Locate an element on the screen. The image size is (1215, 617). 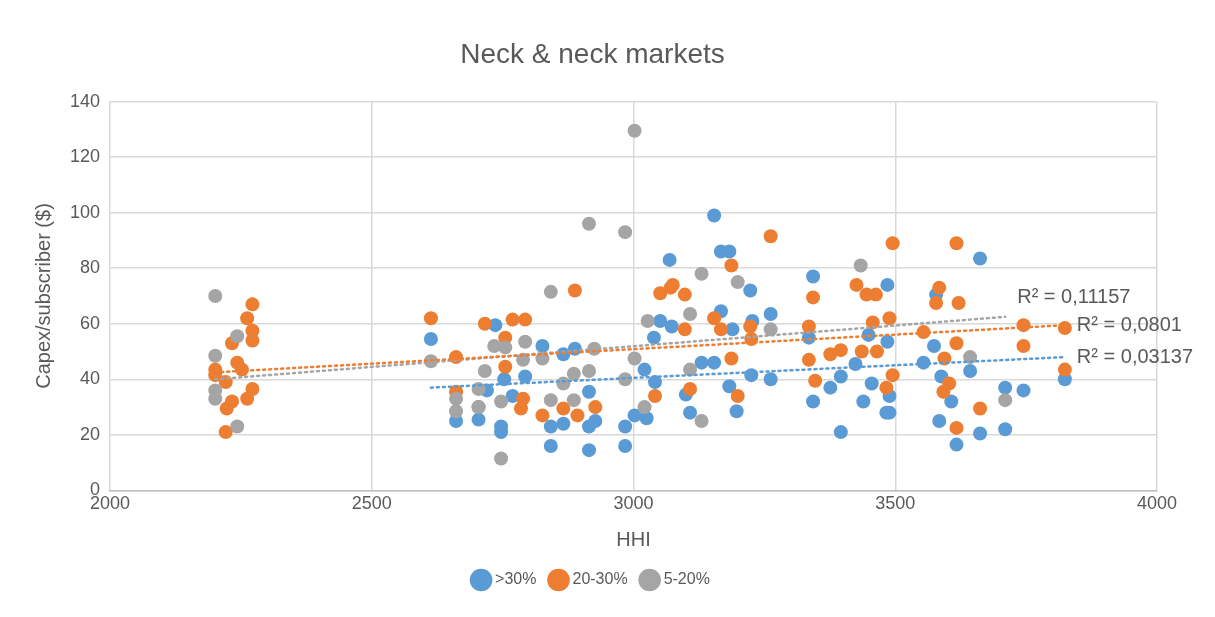
y-axis-title: Capex/subscriber ($) is located at coordinates (42, 296).